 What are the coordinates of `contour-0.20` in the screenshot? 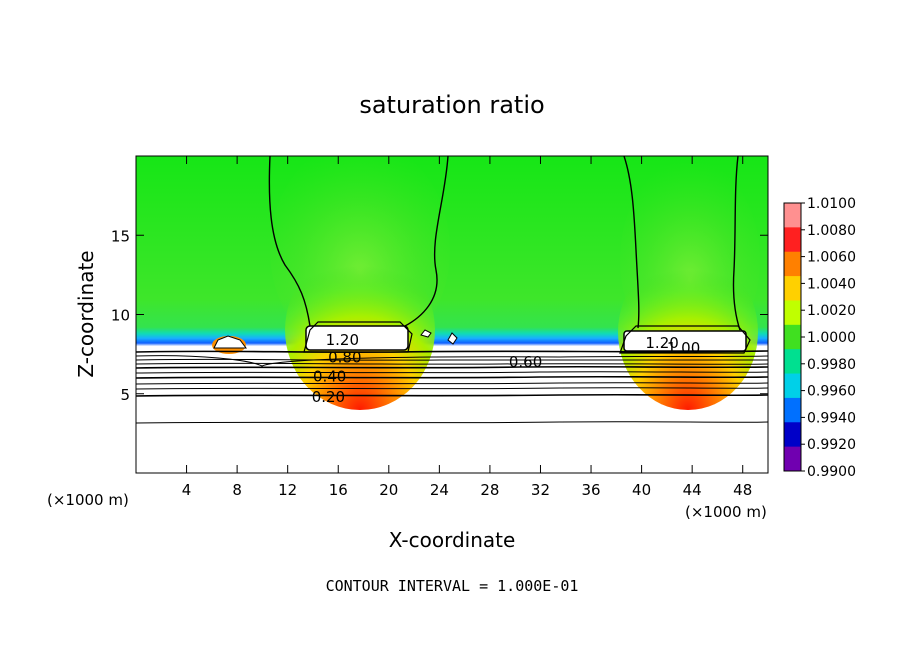 It's located at (452, 395).